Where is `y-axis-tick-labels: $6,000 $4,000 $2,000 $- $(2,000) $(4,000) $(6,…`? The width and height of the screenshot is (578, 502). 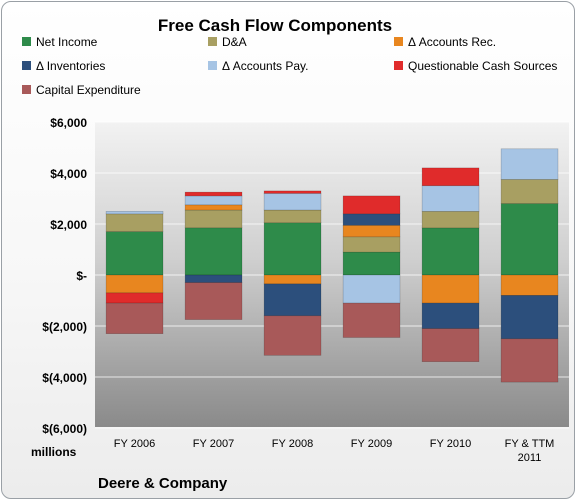 y-axis-tick-labels: $6,000 $4,000 $2,000 $- $(2,000) $(4,000) $(6,… is located at coordinates (64, 276).